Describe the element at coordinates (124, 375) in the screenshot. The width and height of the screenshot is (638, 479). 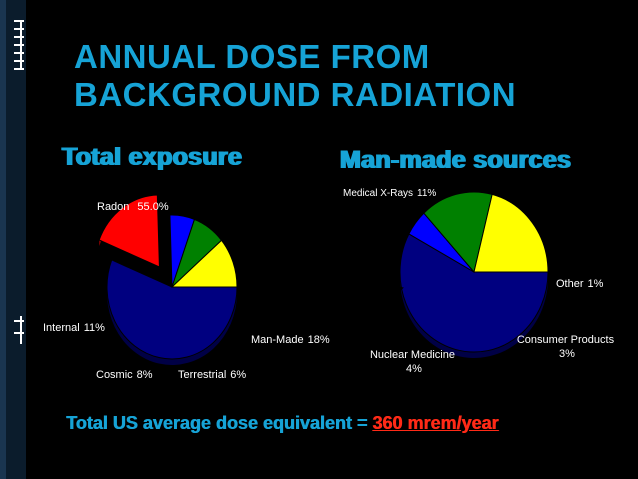
I see `label-cosmic: Cosmic 8%` at that location.